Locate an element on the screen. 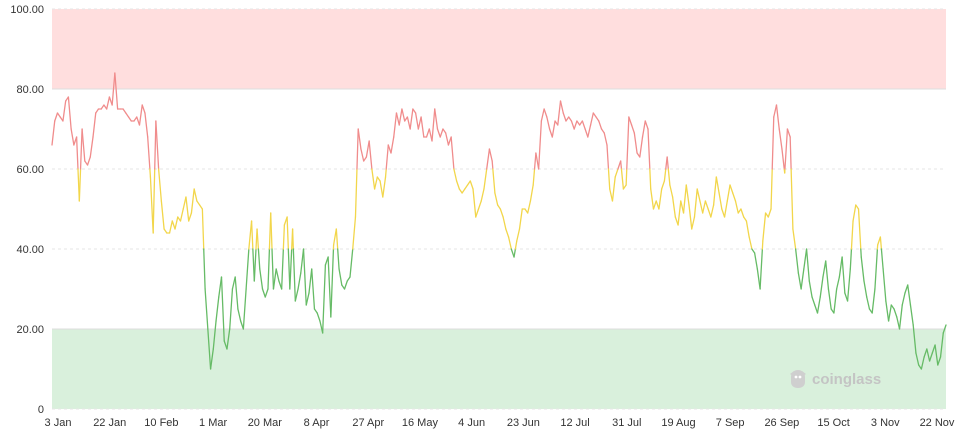 The image size is (972, 431). x-tick-label: 22 Jan is located at coordinates (109, 423).